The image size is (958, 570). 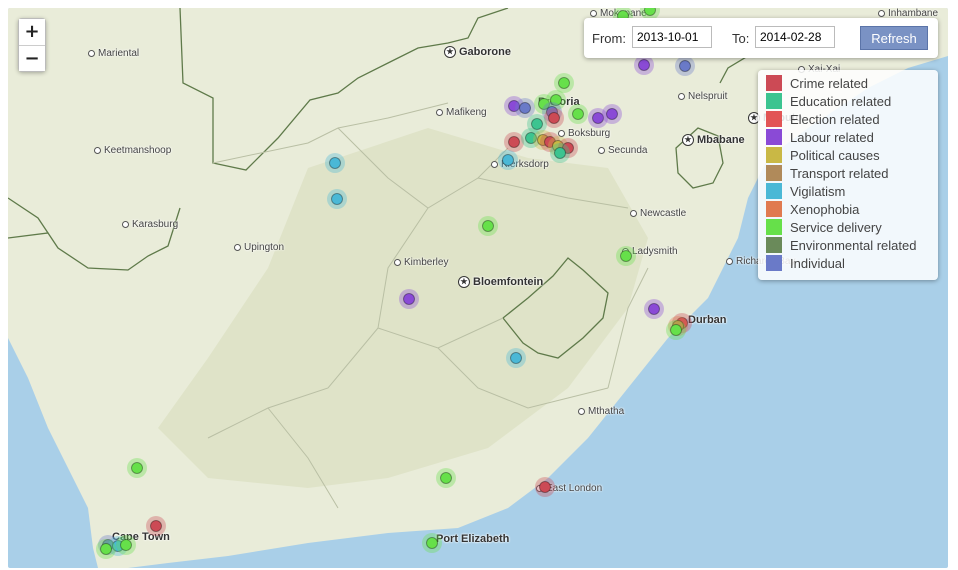 What do you see at coordinates (113, 53) in the screenshot?
I see `place-label: Mariental` at bounding box center [113, 53].